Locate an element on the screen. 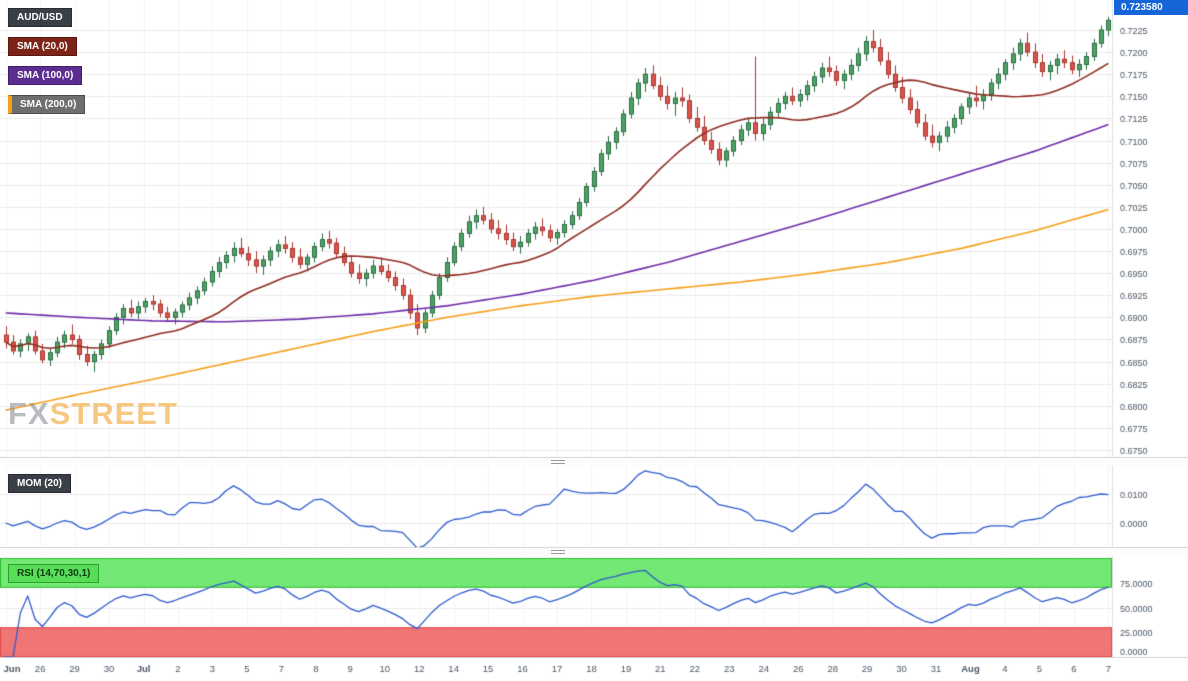 The height and width of the screenshot is (681, 1188). time-axis is located at coordinates (594, 669).